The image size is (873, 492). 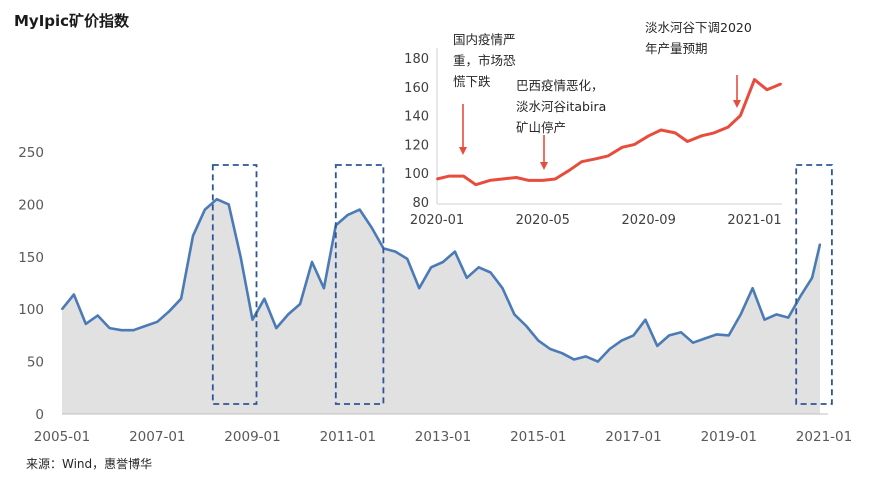 What do you see at coordinates (72, 21) in the screenshot?
I see `chart-title: MyIpic矿价指数` at bounding box center [72, 21].